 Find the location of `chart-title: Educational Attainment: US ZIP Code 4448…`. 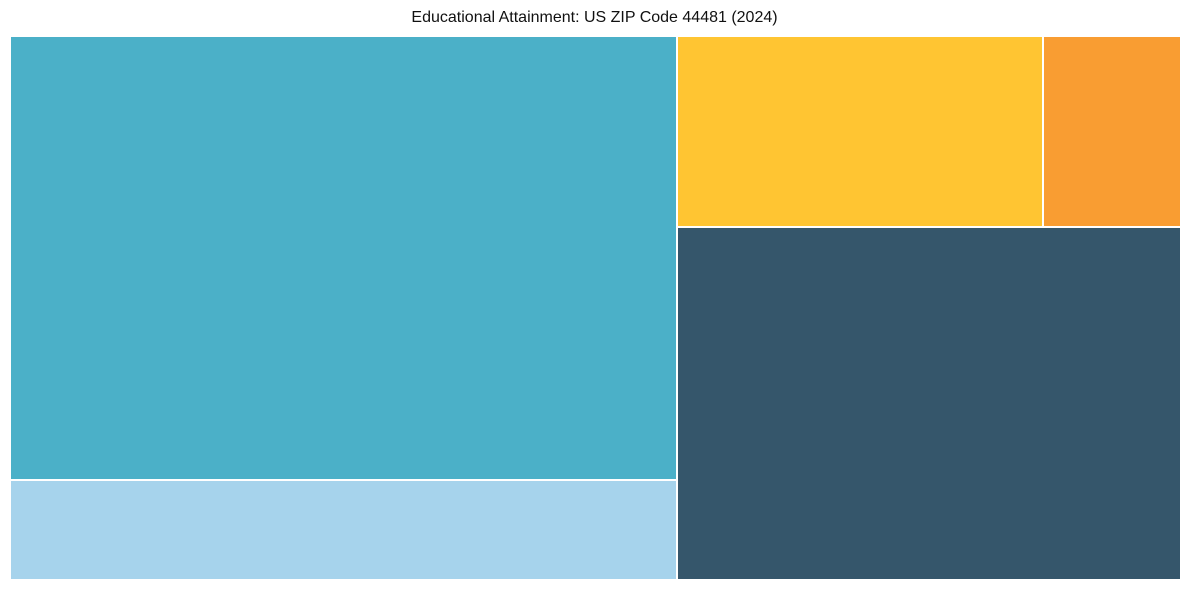

chart-title: Educational Attainment: US ZIP Code 4448… is located at coordinates (594, 17).